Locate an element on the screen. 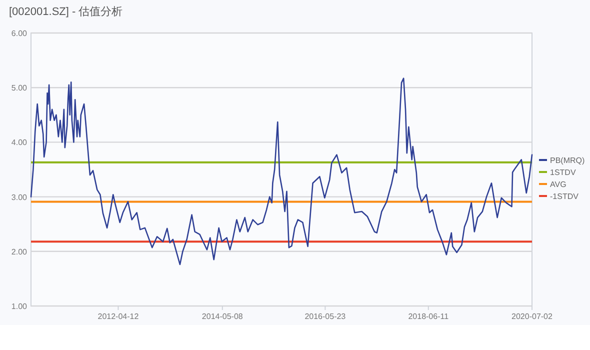 This screenshot has width=590, height=350. x-tick-label: 2012-04-12 is located at coordinates (119, 316).